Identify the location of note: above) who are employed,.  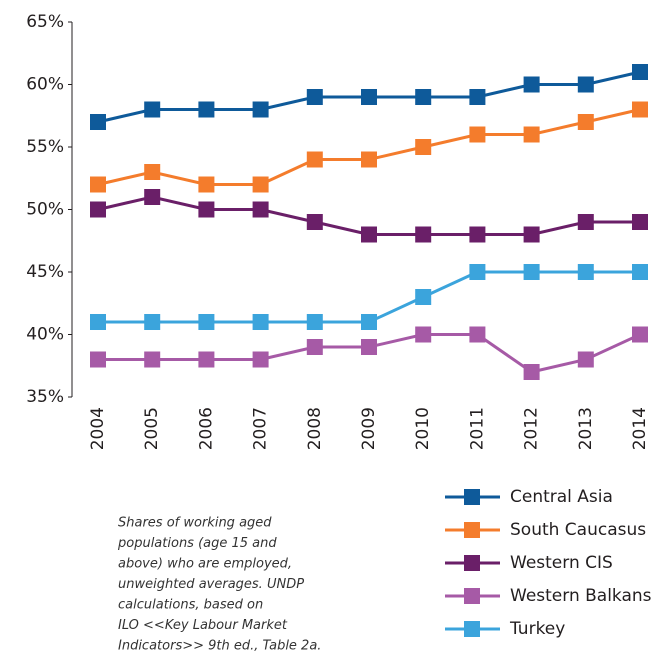
(205, 564).